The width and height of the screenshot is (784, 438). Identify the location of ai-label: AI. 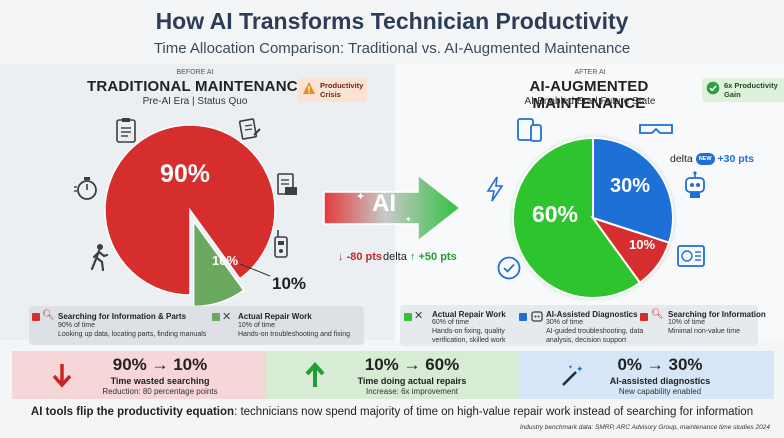
(384, 203).